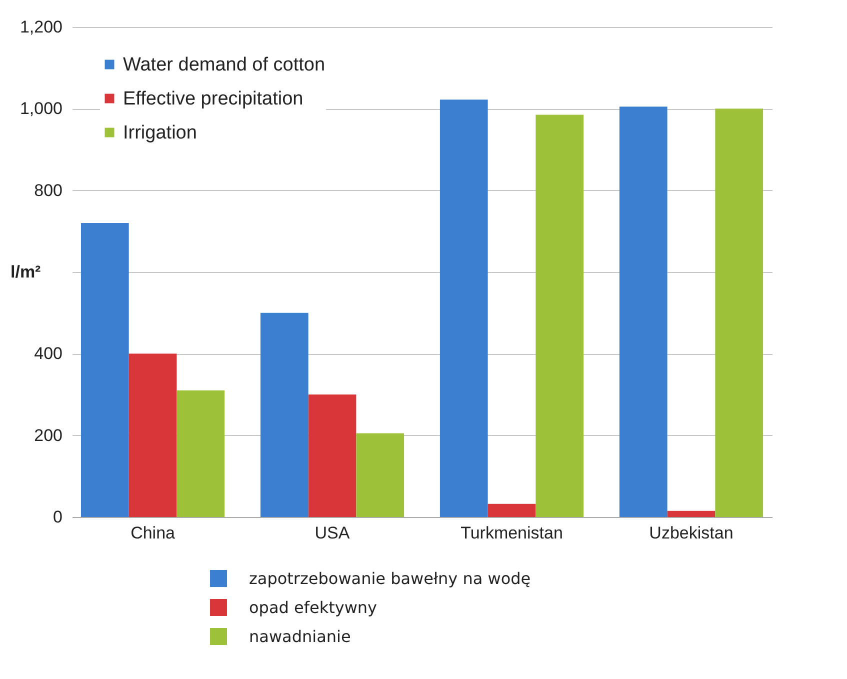  What do you see at coordinates (213, 99) in the screenshot?
I see `legend-label: Effective precipitation` at bounding box center [213, 99].